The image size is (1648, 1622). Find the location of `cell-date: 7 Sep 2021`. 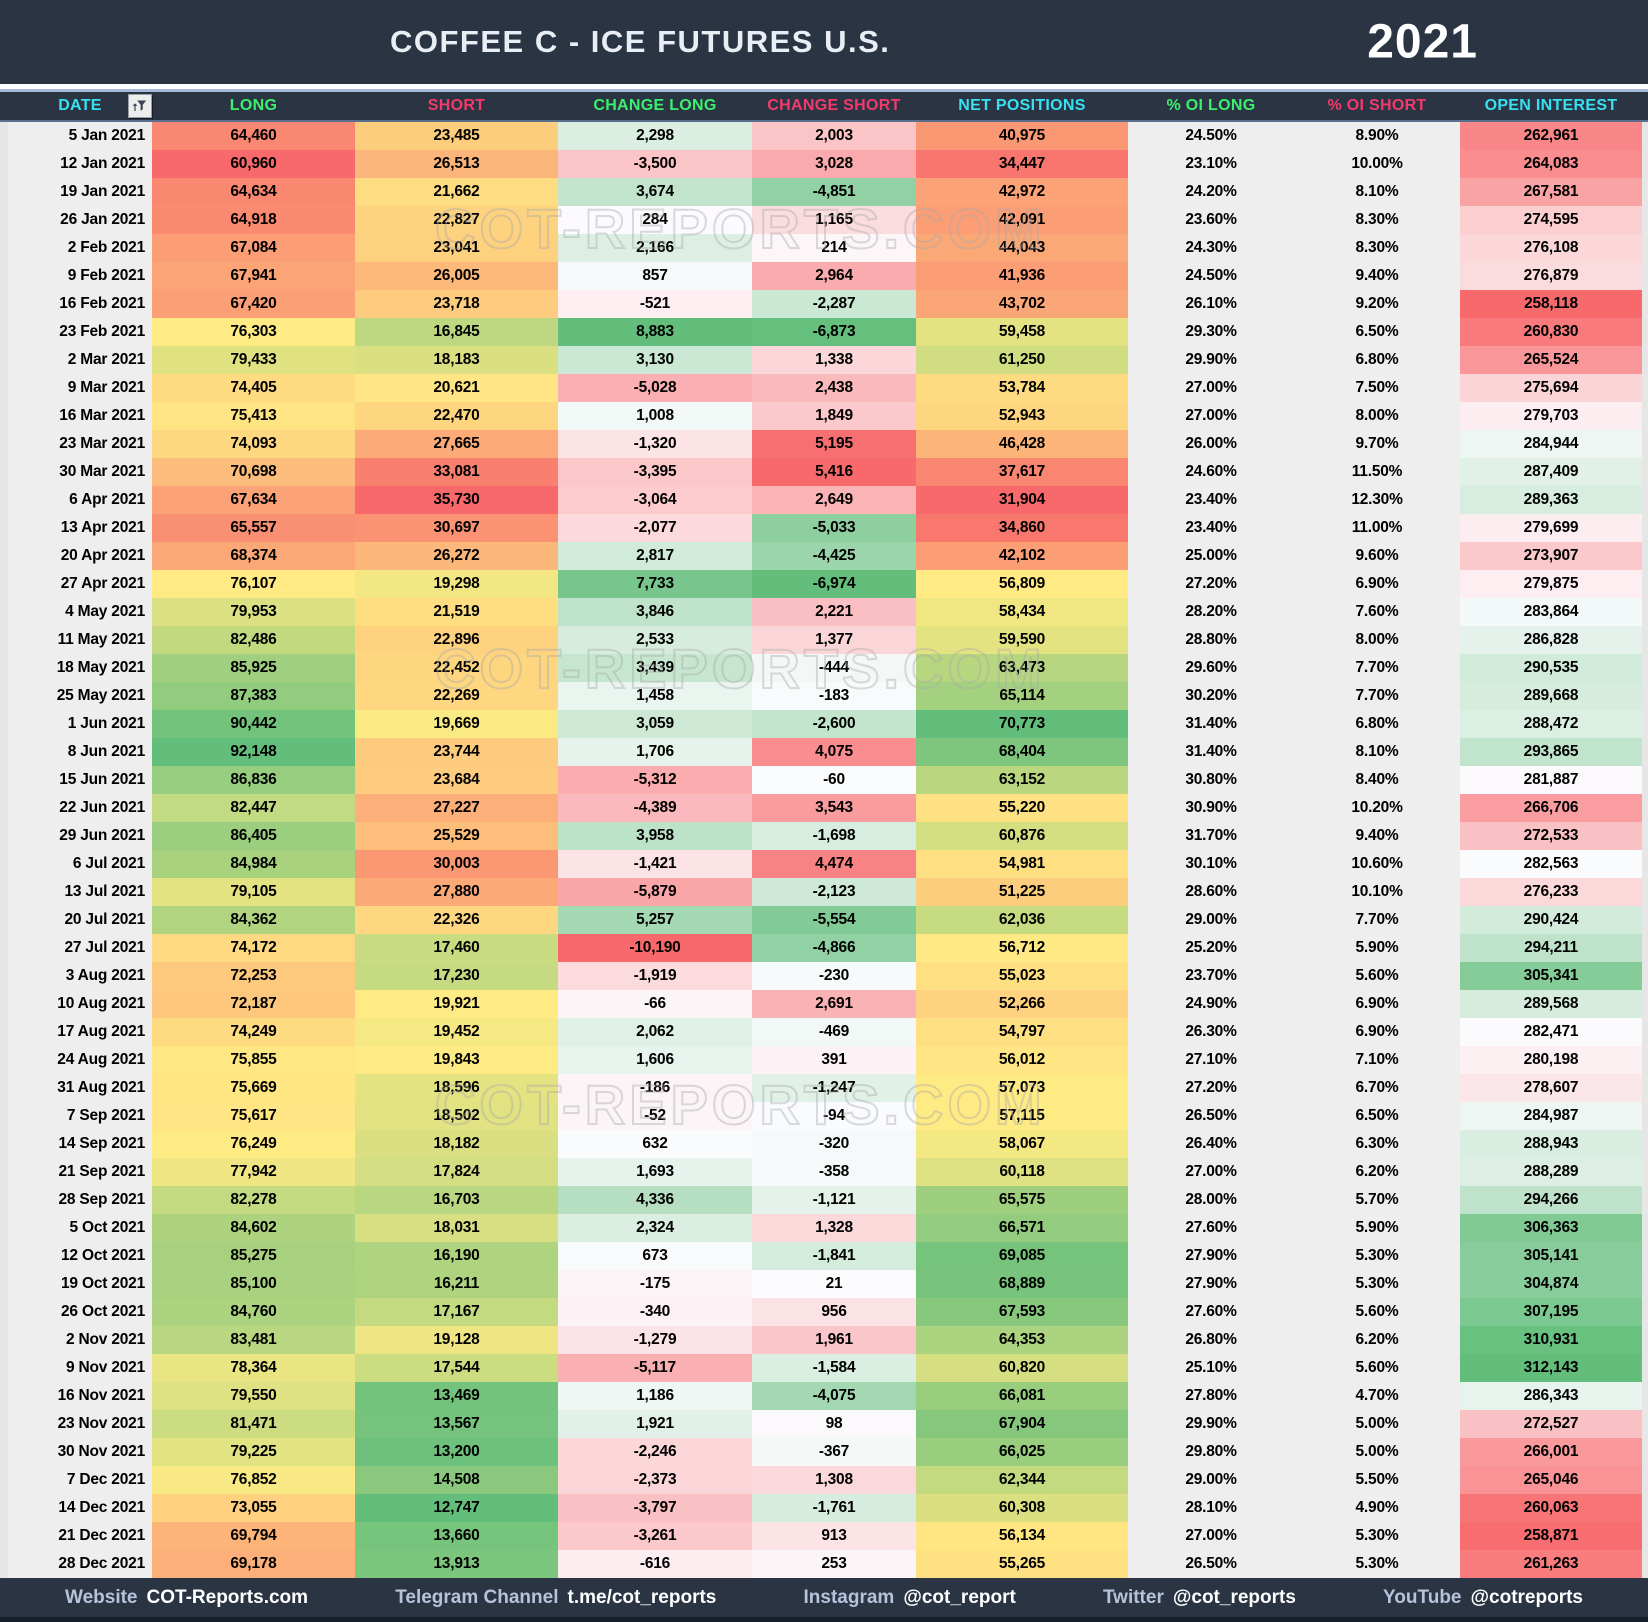

cell-date: 7 Sep 2021 is located at coordinates (80, 1116).